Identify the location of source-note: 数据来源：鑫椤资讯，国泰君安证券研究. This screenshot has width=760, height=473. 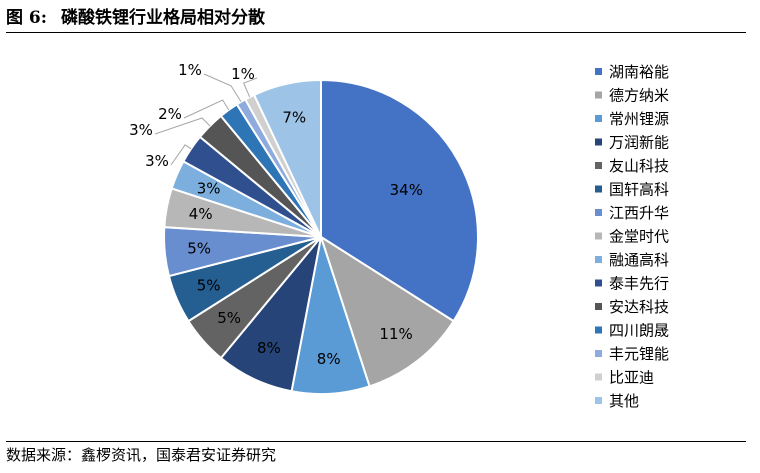
(376, 455).